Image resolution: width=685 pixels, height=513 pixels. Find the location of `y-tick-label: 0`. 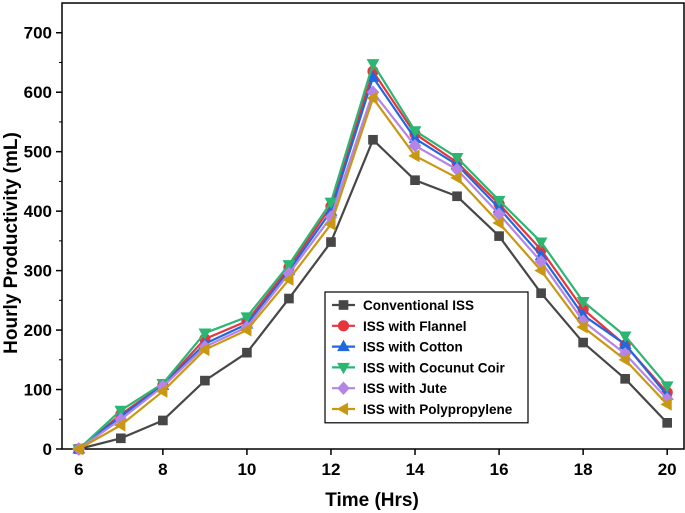

y-tick-label: 0 is located at coordinates (47, 449).